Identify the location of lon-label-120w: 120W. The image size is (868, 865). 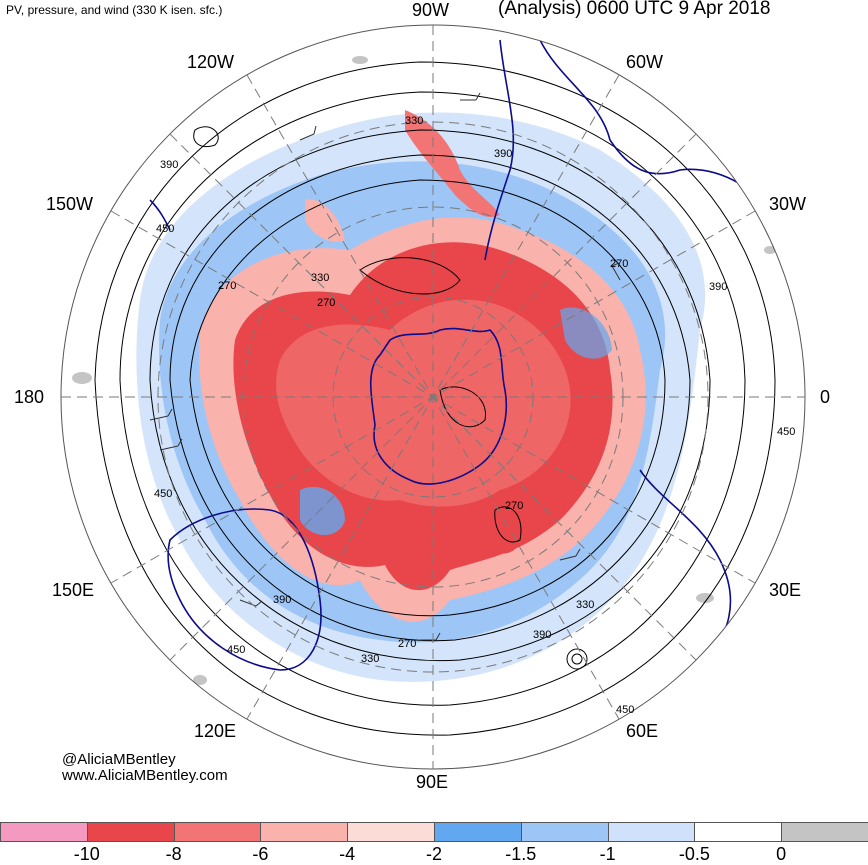
(211, 62).